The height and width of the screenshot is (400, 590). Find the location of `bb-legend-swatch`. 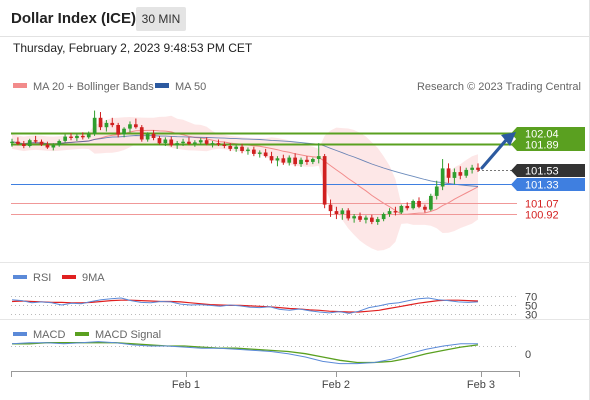

bb-legend-swatch is located at coordinates (20, 85).